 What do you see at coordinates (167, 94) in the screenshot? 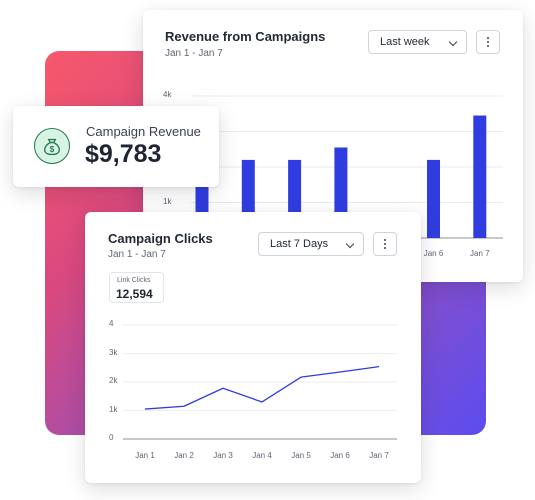
I see `bar-y-tick-label: 4k` at bounding box center [167, 94].